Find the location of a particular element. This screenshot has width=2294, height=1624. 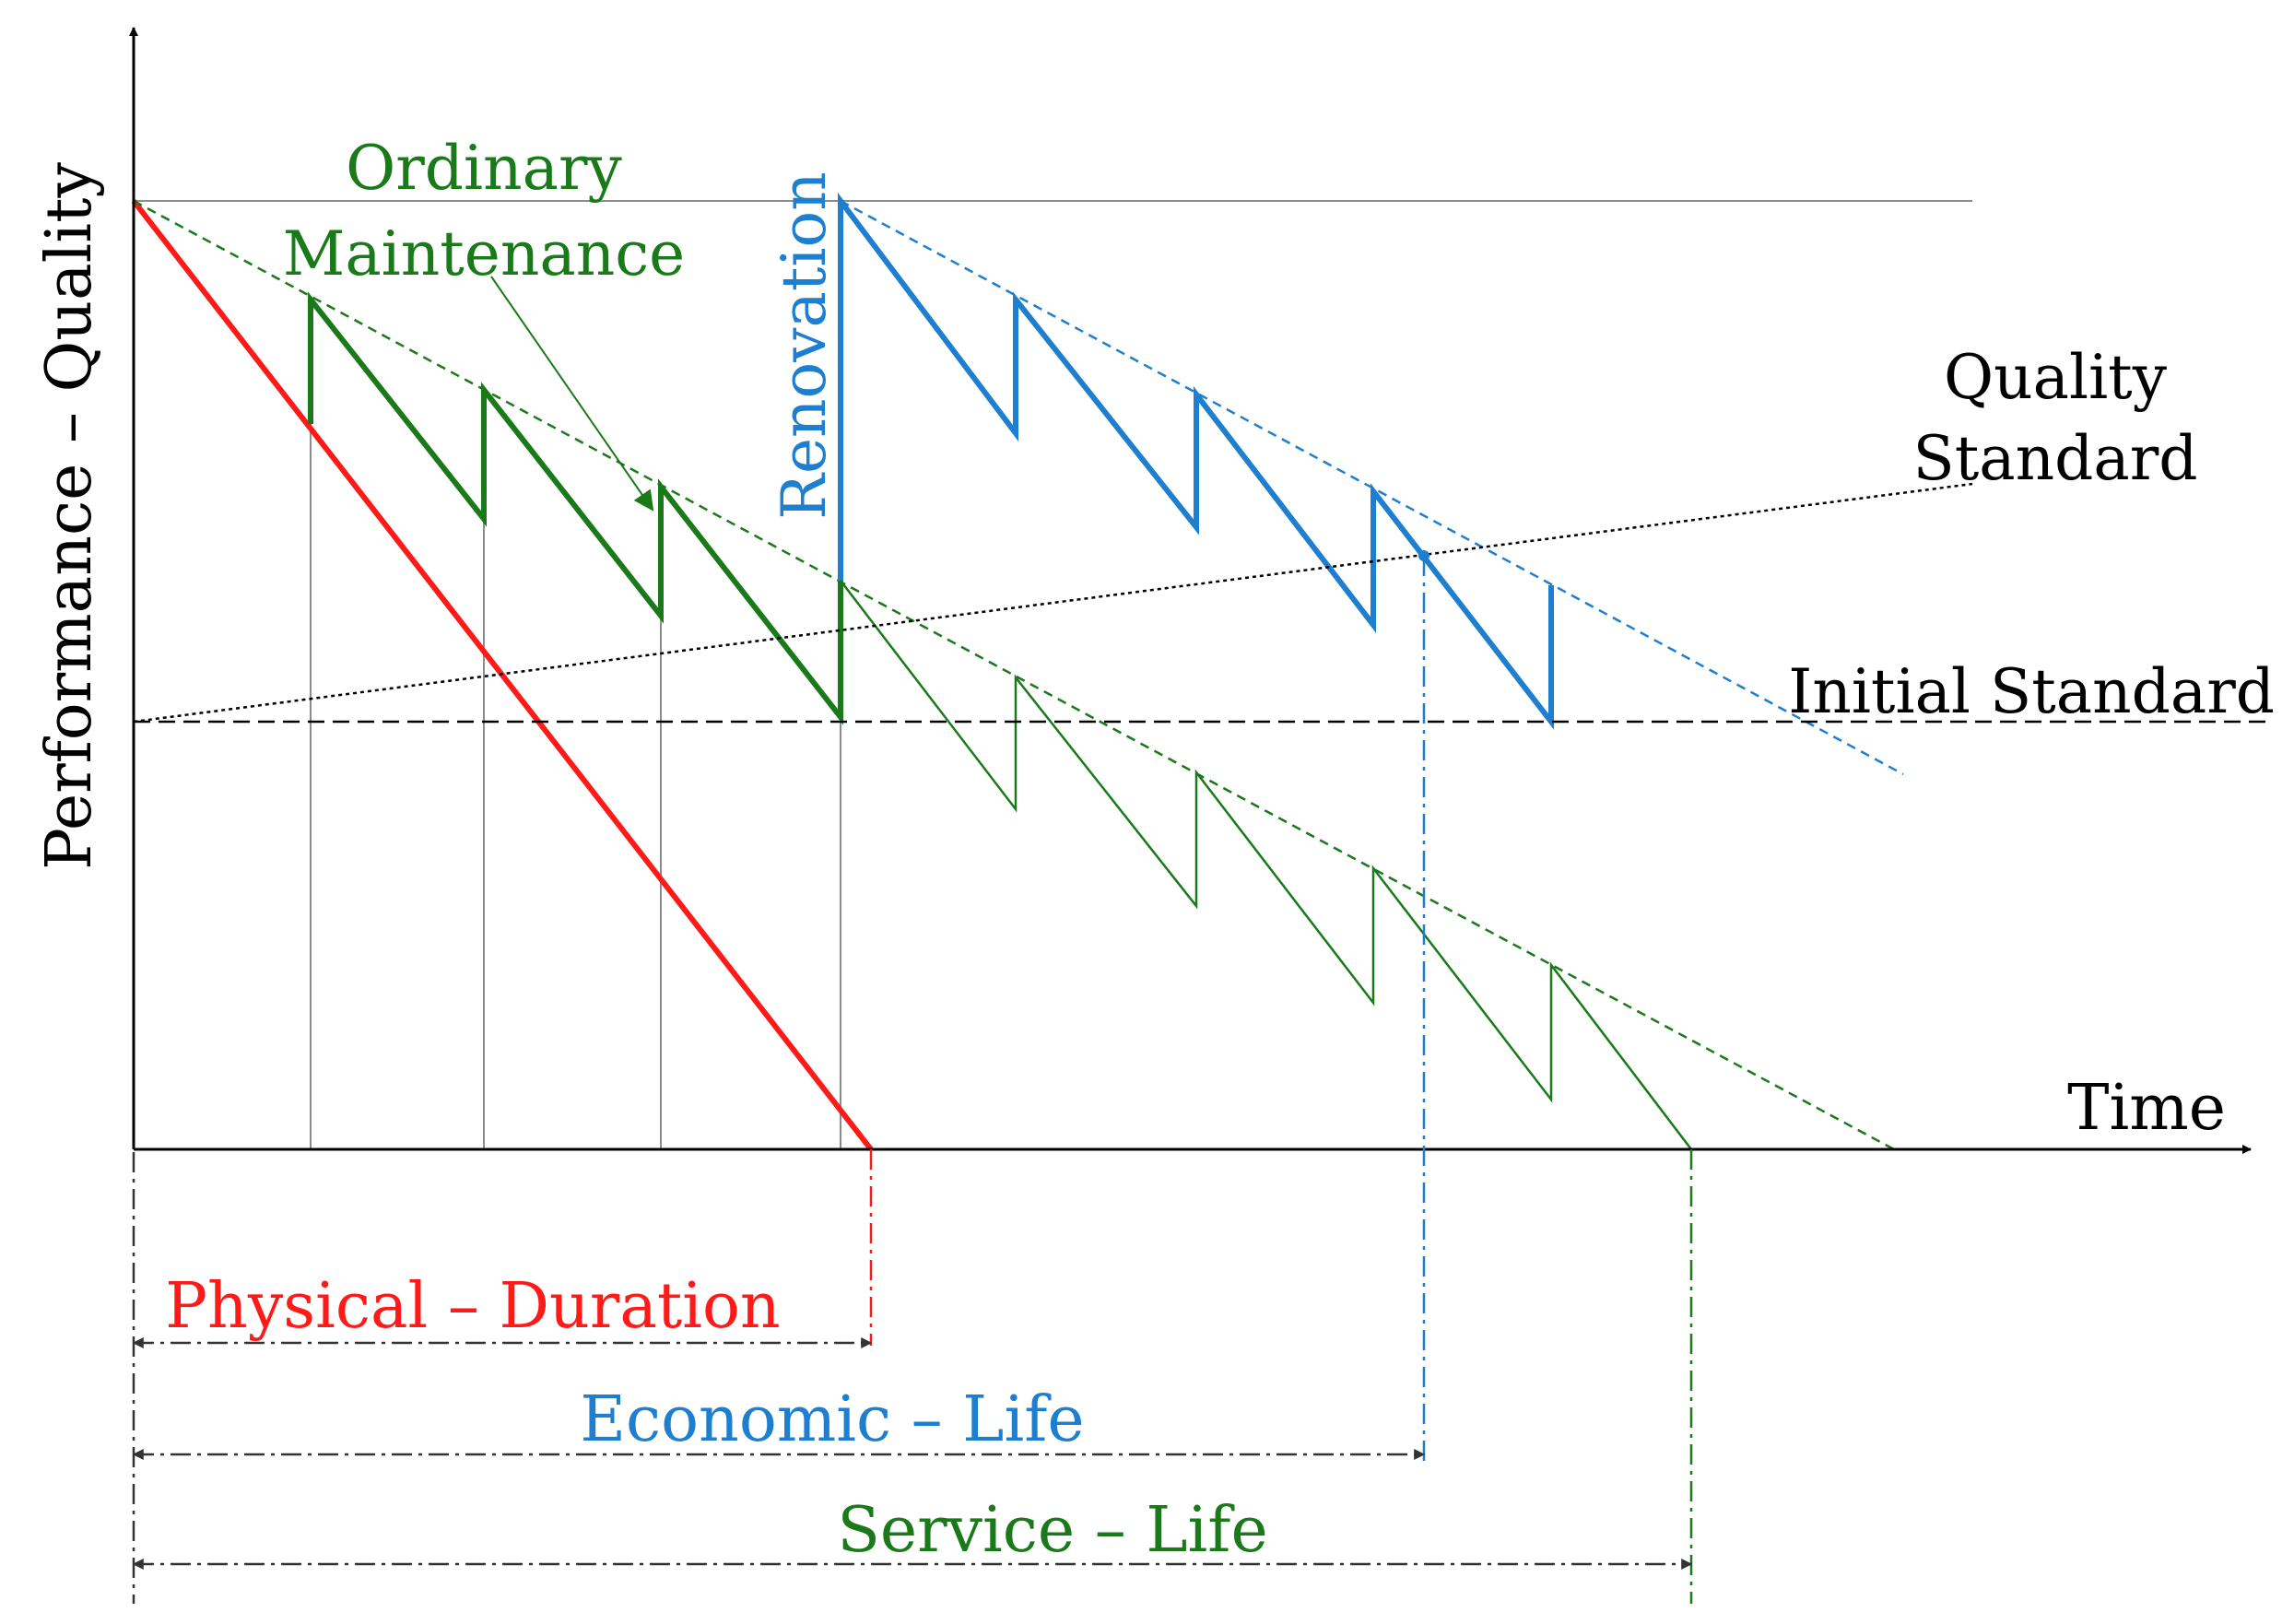

quality-standard-line is located at coordinates (1053, 603).